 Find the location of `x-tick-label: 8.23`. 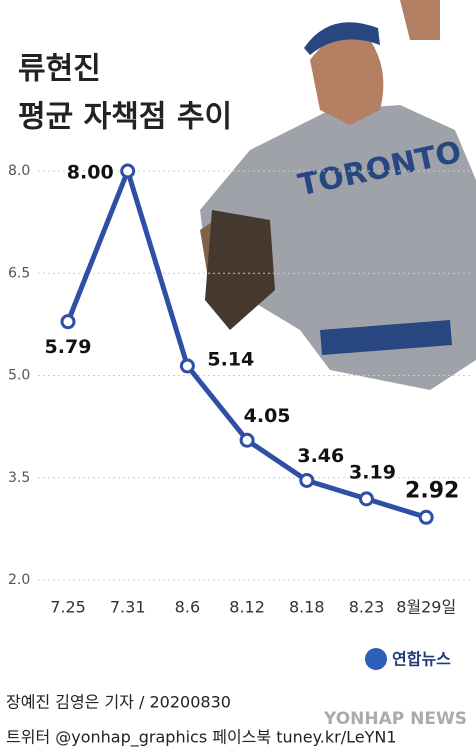

x-tick-label: 8.23 is located at coordinates (367, 607).